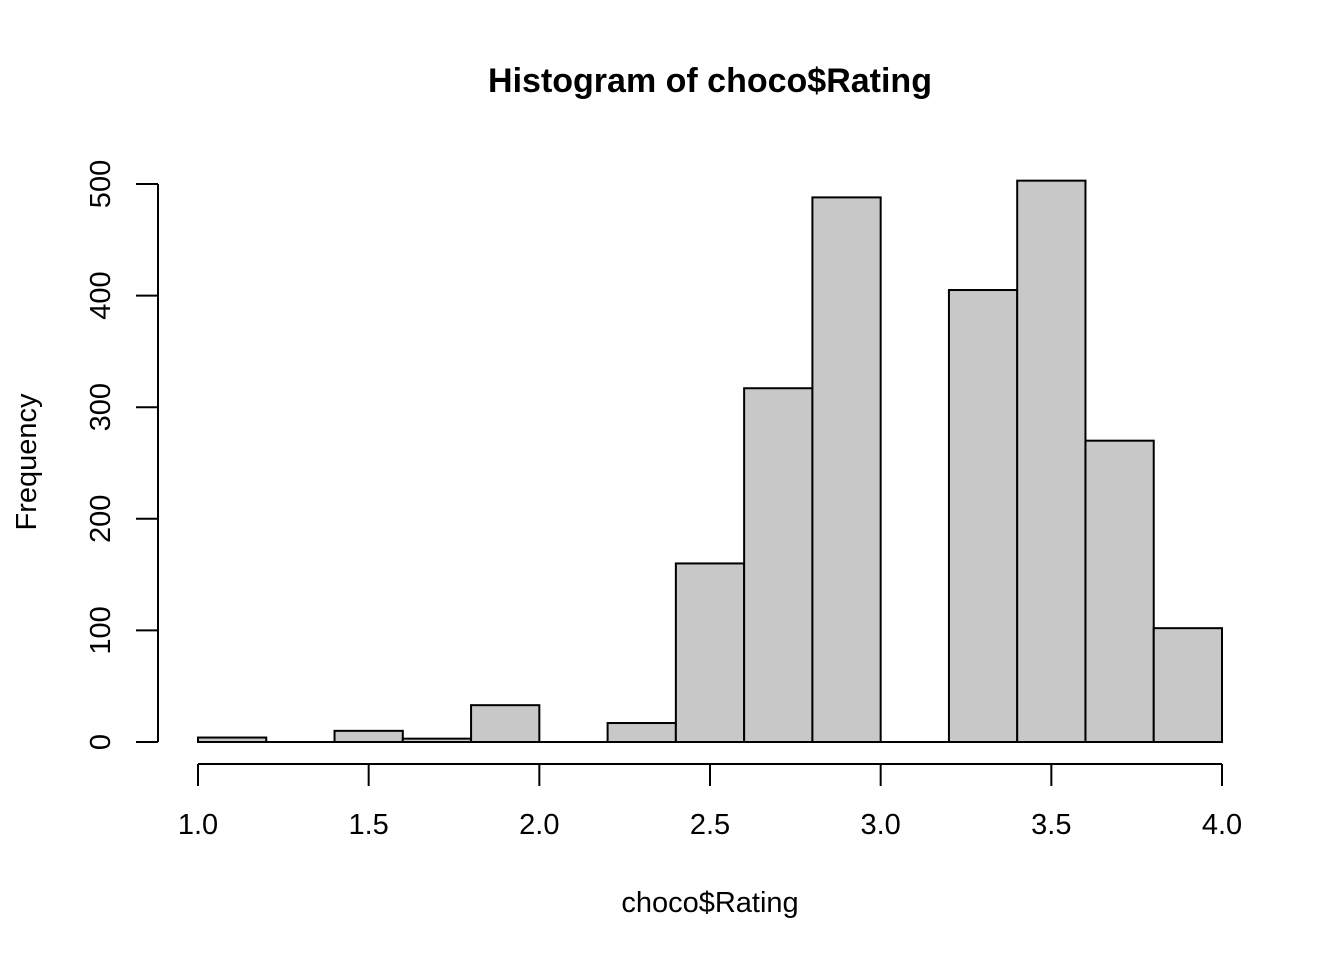  What do you see at coordinates (710, 825) in the screenshot?
I see `x-tick-label: 2.5` at bounding box center [710, 825].